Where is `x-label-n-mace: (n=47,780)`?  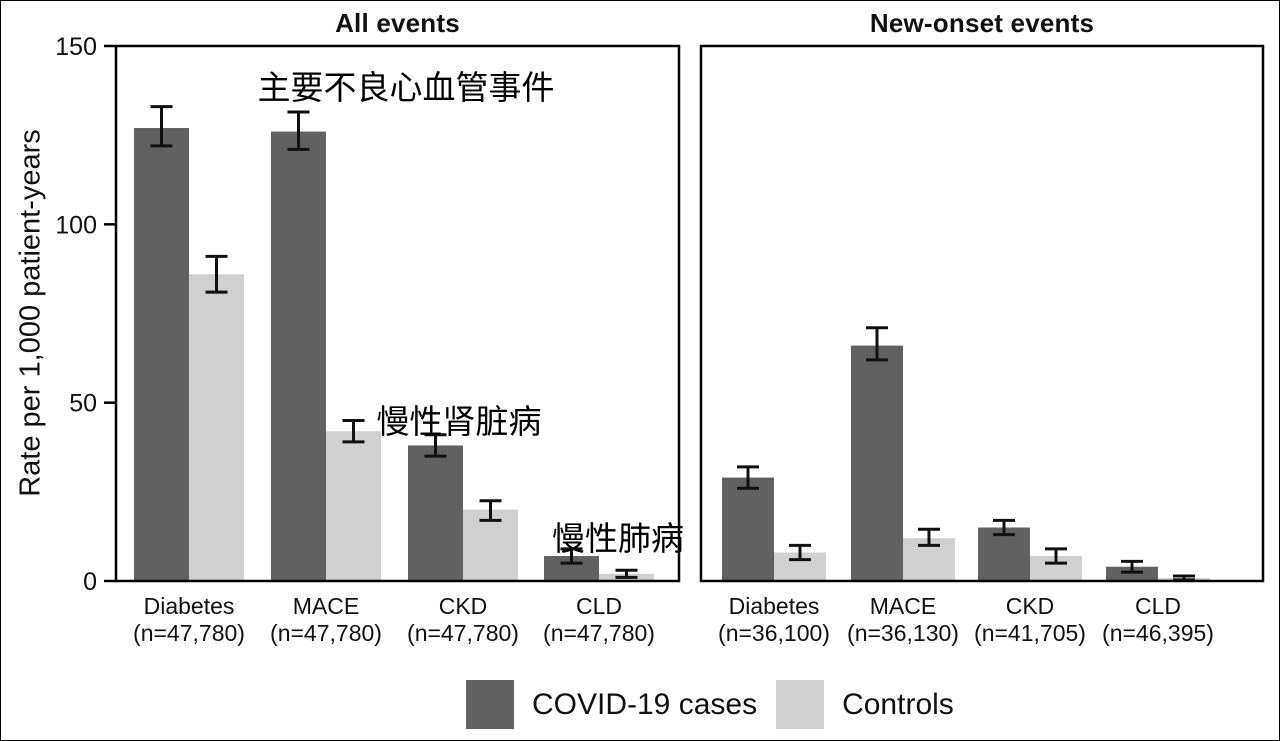 x-label-n-mace: (n=47,780) is located at coordinates (326, 633).